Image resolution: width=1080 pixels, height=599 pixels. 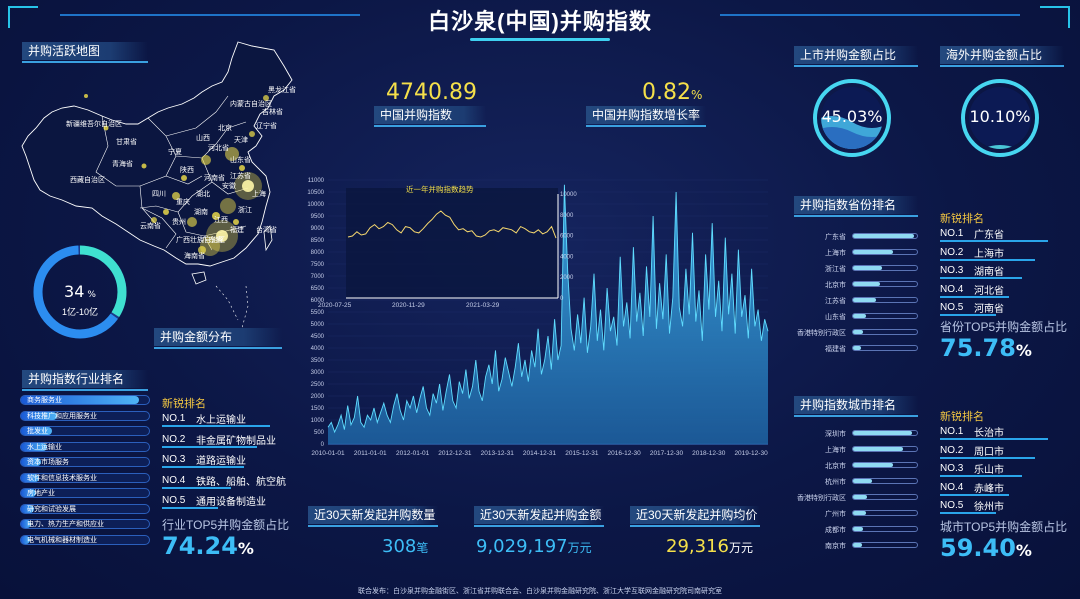 I want to click on y-tick-label: 4000, so click(x=318, y=349).